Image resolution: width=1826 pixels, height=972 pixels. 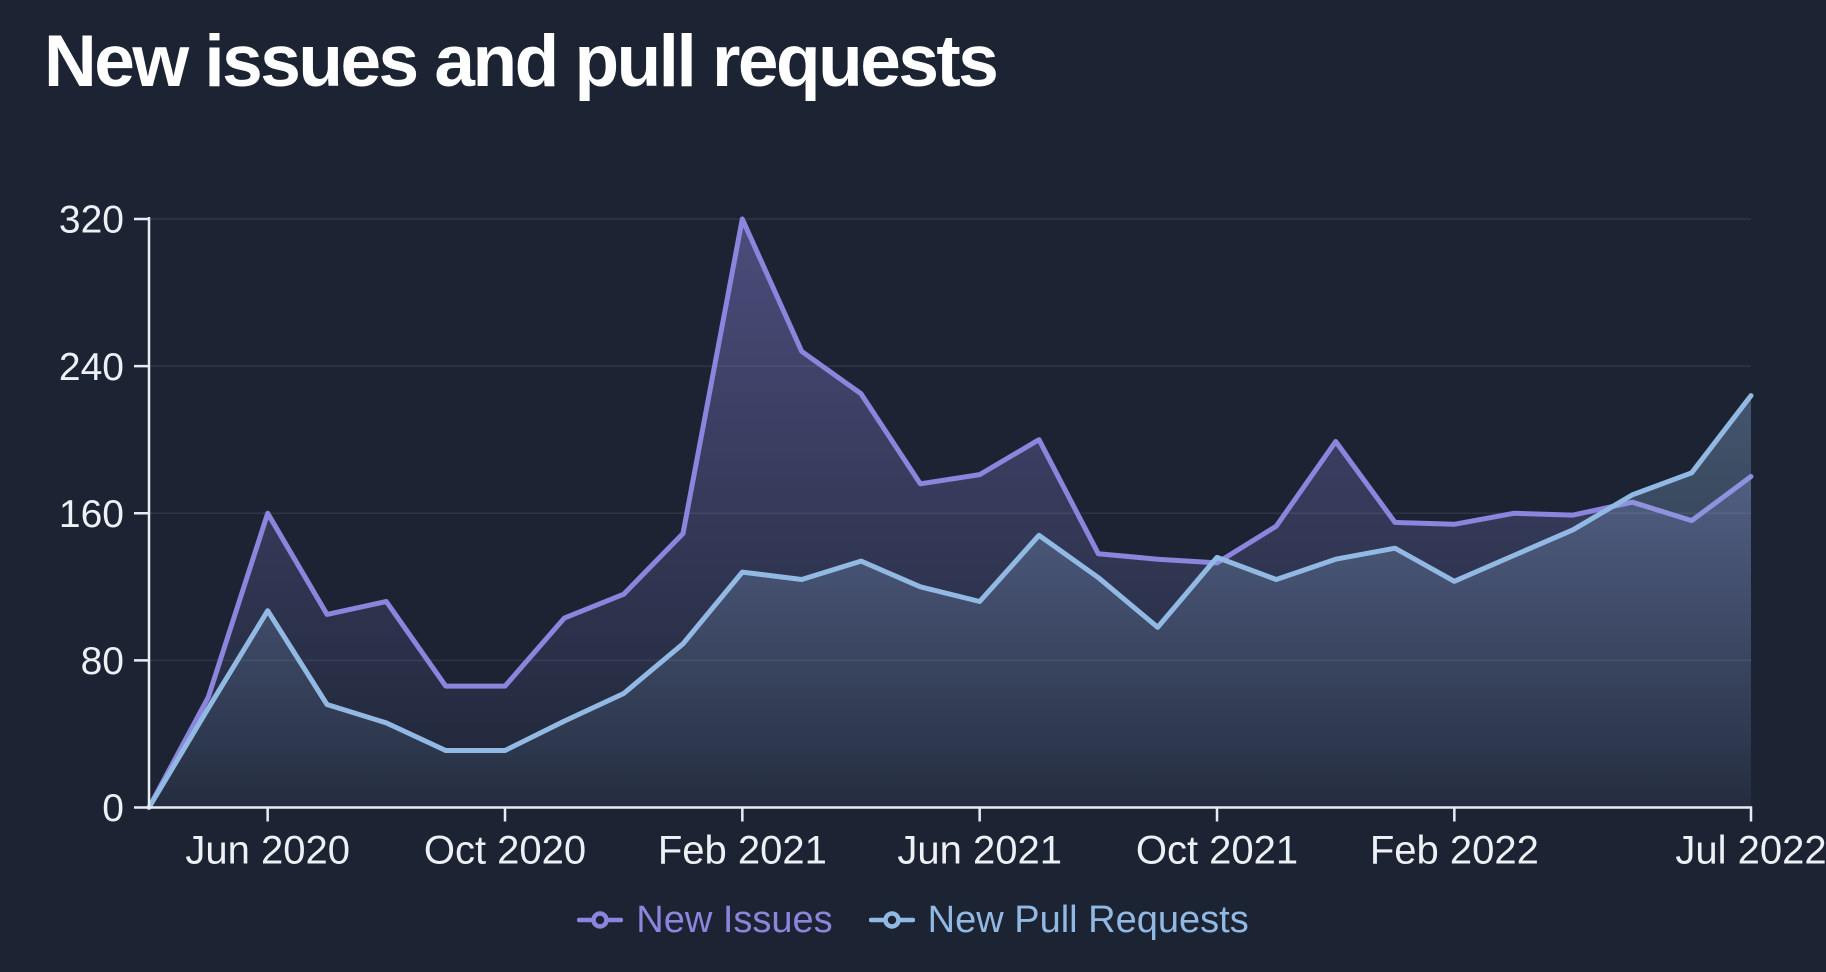 I want to click on x-tick-label: Feb 2021, so click(x=742, y=851).